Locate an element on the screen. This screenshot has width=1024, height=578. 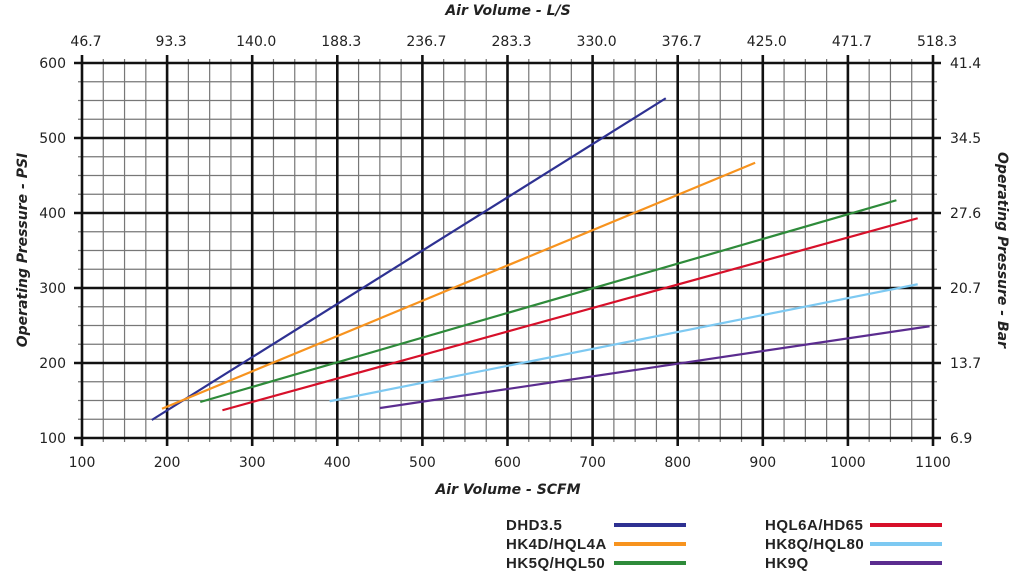
x-tick-label: 500 is located at coordinates (422, 463).